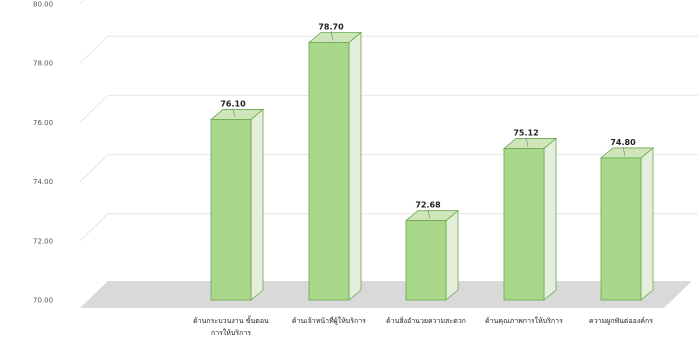 The height and width of the screenshot is (352, 698). I want to click on x-category-label: ด้านสิ่งอำนวยความสะดวก, so click(426, 320).